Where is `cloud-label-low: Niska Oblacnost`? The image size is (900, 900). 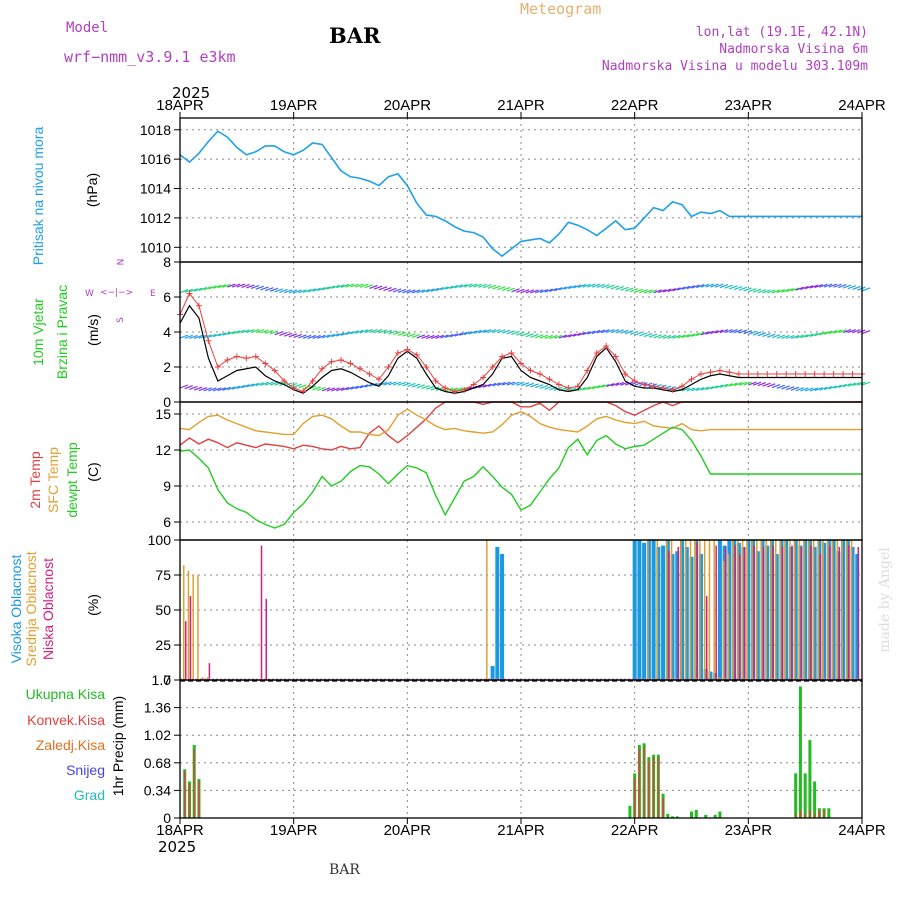
cloud-label-low: Niska Oblacnost is located at coordinates (48, 609).